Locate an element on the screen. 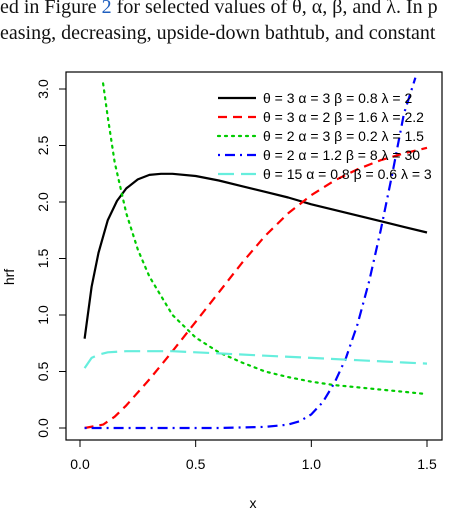 The height and width of the screenshot is (520, 474). legend-entry-label: θ = 2 α = 1.2 β = 8 λ = 30 is located at coordinates (341, 155).